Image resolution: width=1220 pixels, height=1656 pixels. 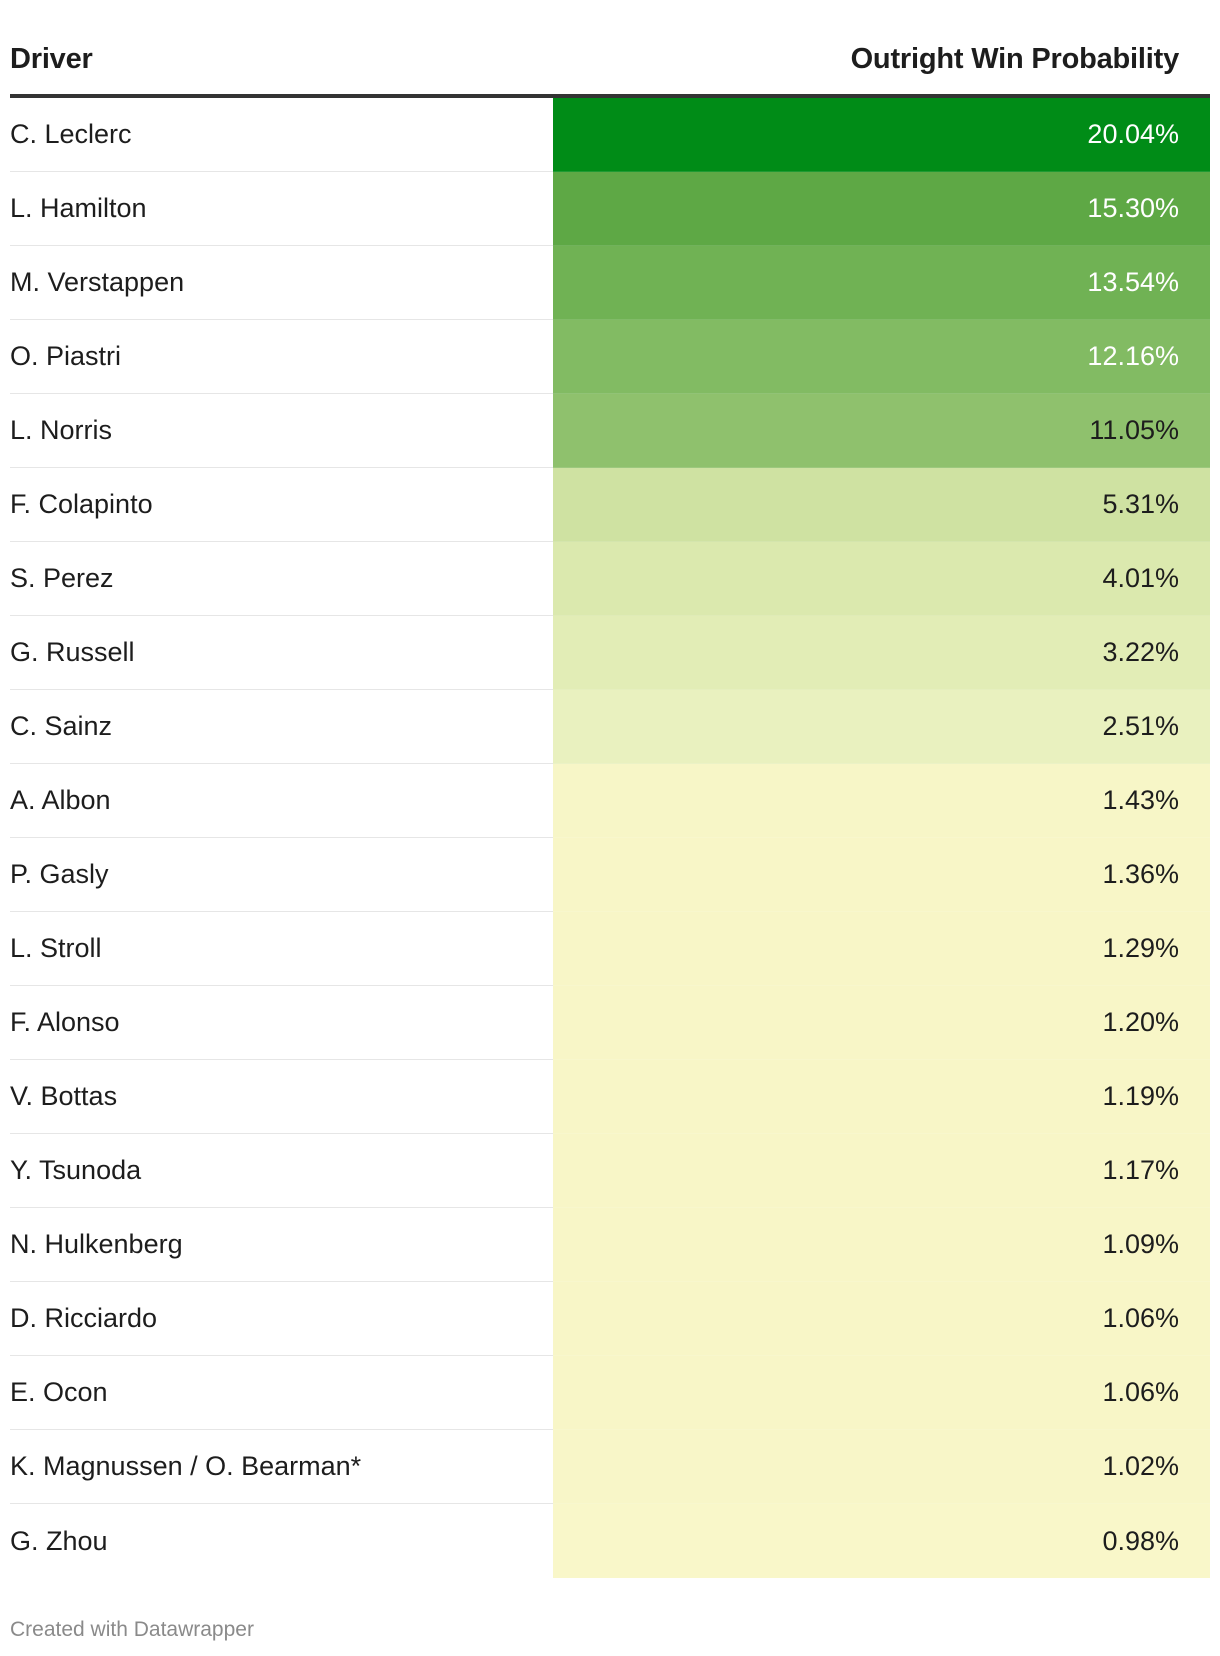 What do you see at coordinates (281, 1245) in the screenshot?
I see `driver-name-cell: N. Hulkenberg` at bounding box center [281, 1245].